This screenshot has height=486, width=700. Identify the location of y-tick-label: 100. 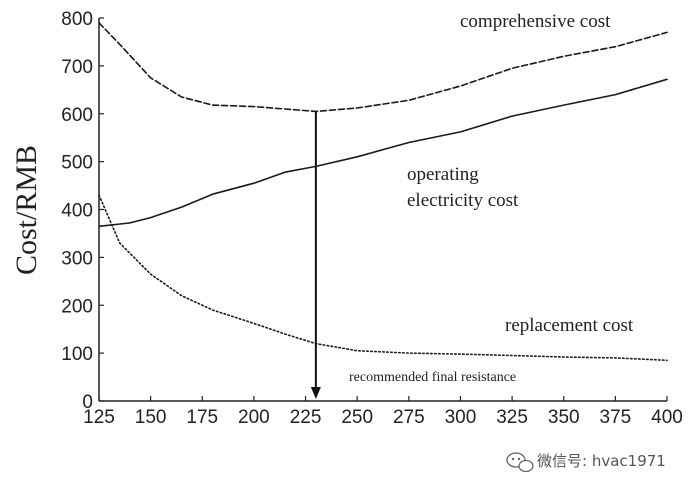
(77, 354).